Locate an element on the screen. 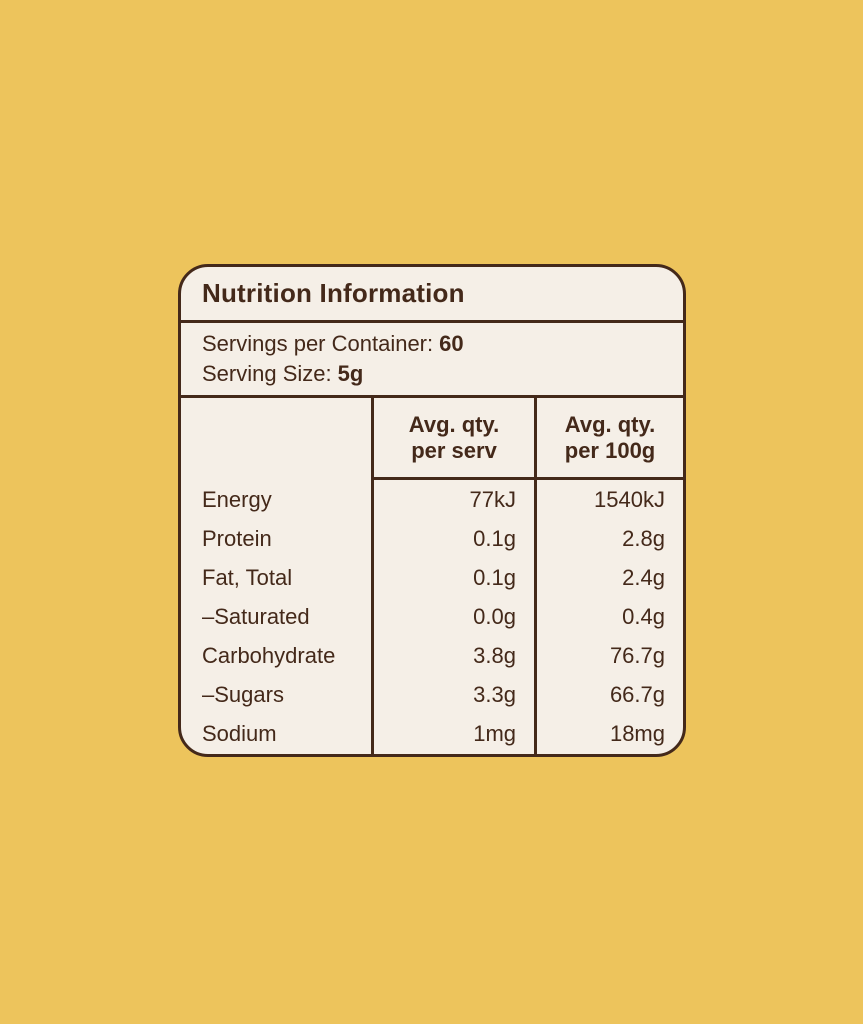 This screenshot has height=1024, width=863. row-carbohydrate-name: Carbohydrate is located at coordinates (269, 656).